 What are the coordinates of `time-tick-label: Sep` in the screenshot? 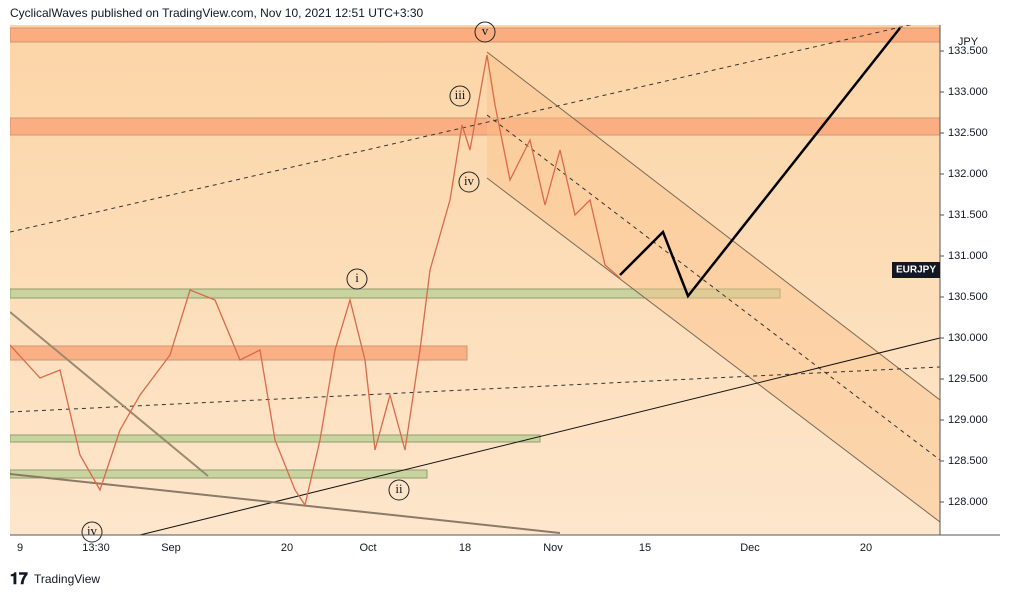 It's located at (171, 548).